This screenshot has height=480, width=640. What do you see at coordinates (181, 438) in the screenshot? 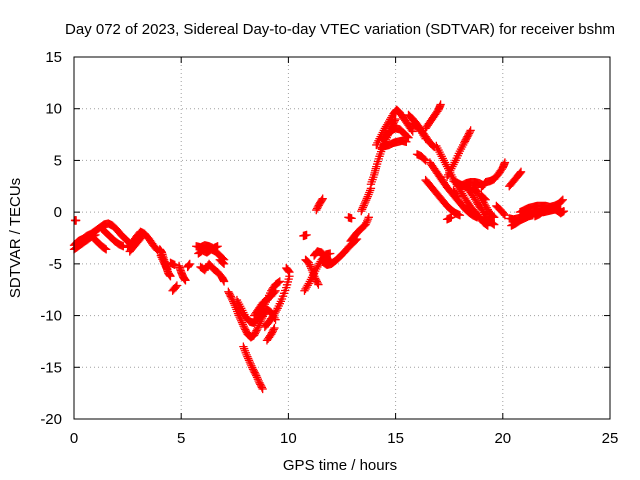
I see `x-tick-label: 5` at bounding box center [181, 438].